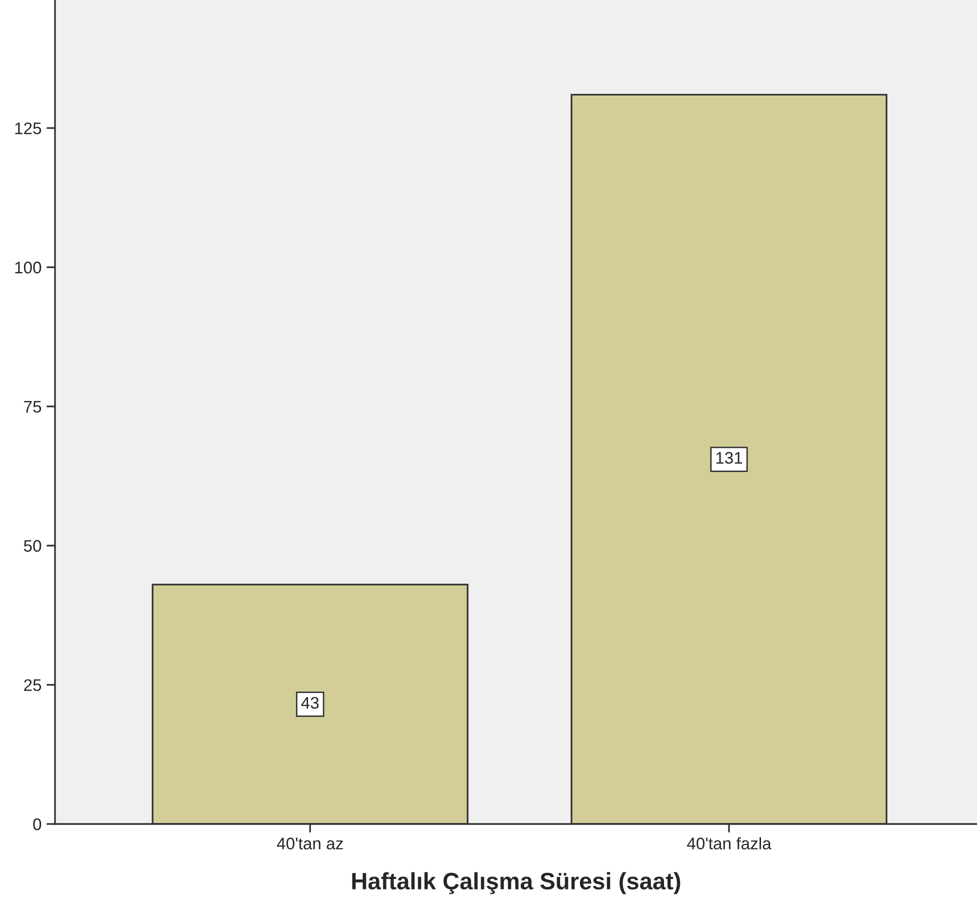 The width and height of the screenshot is (977, 915). Describe the element at coordinates (33, 546) in the screenshot. I see `y-tick-label: 50` at that location.